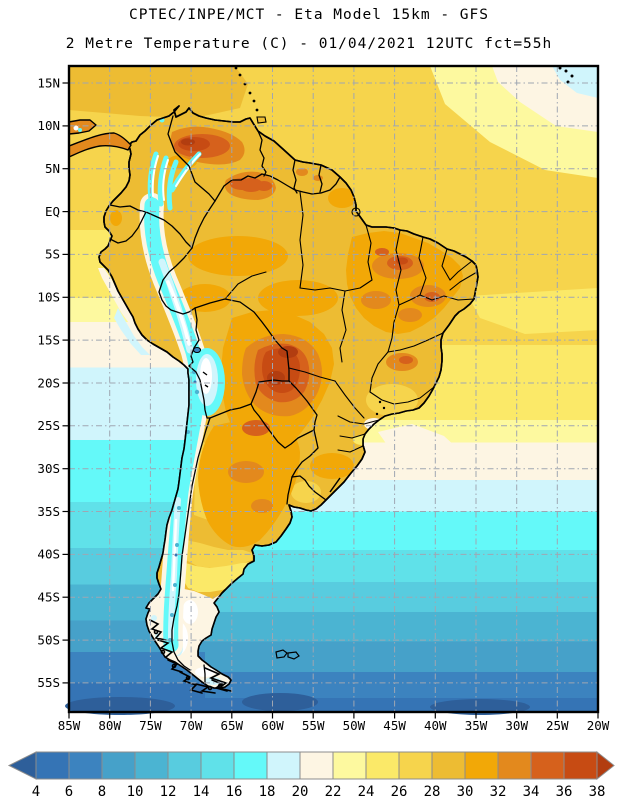  What do you see at coordinates (48, 425) in the screenshot?
I see `lat-tick-label: 25S` at bounding box center [48, 425].